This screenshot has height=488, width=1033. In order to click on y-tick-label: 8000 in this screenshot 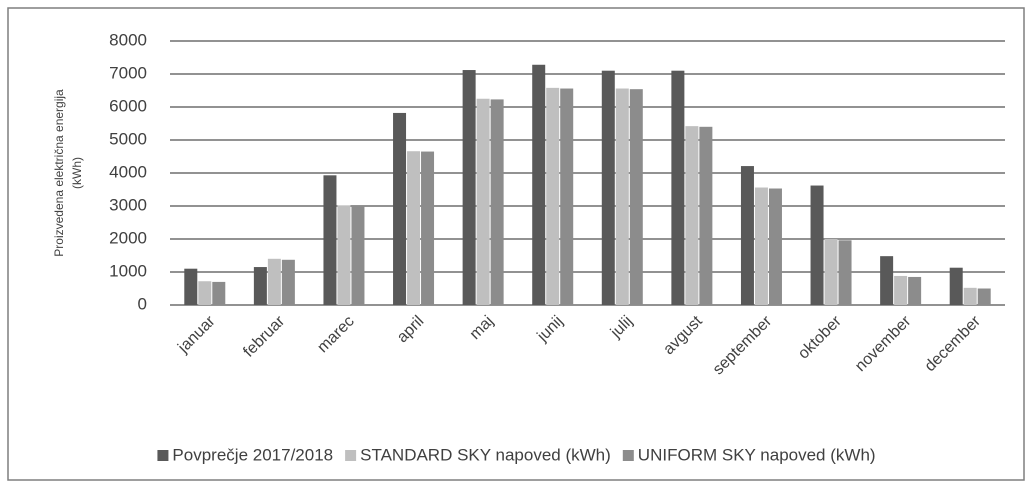, I will do `click(128, 39)`.